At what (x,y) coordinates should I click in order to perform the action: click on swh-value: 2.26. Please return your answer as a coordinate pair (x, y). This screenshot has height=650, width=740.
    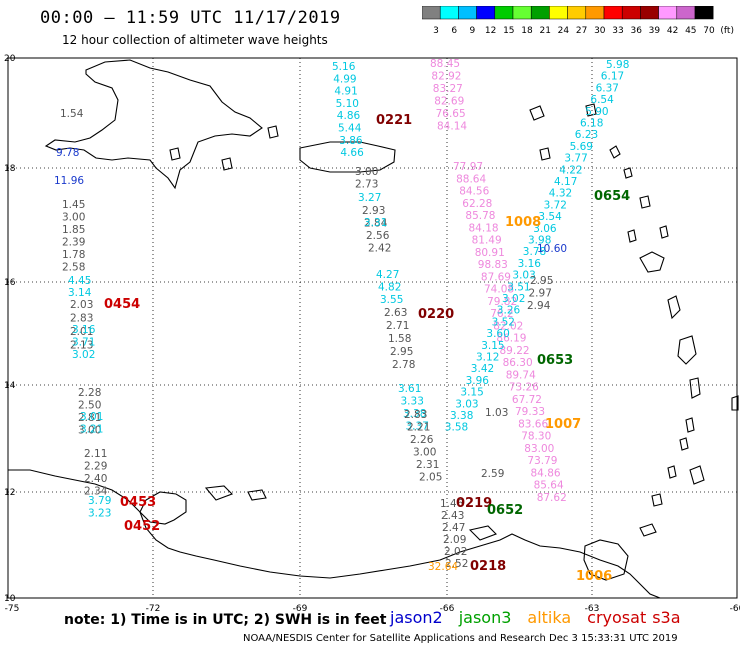
    Looking at the image, I should click on (422, 440).